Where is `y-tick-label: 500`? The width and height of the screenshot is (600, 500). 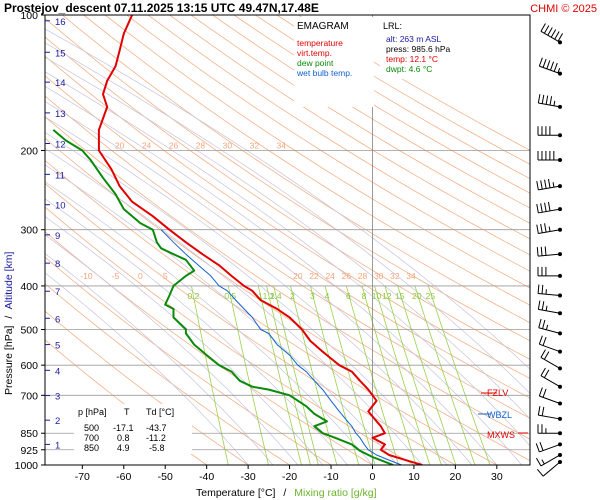
y-tick-label: 500 is located at coordinates (29, 331).